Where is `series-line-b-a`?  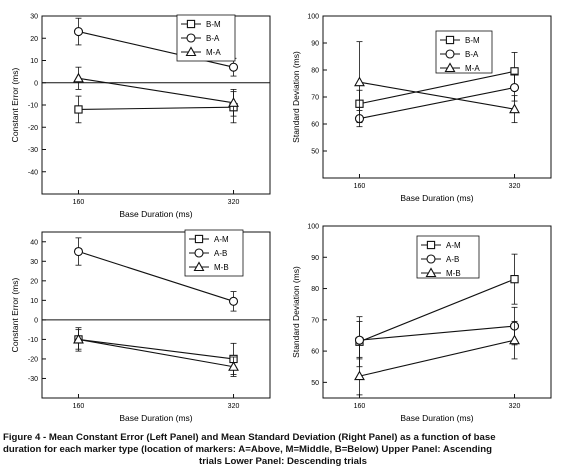
series-line-b-a is located at coordinates (437, 103).